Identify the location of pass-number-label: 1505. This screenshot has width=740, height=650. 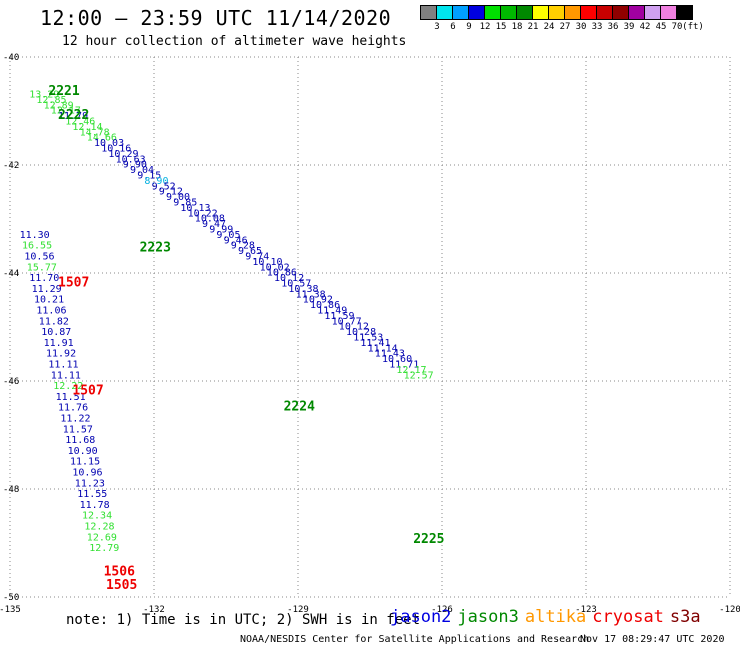
(121, 585).